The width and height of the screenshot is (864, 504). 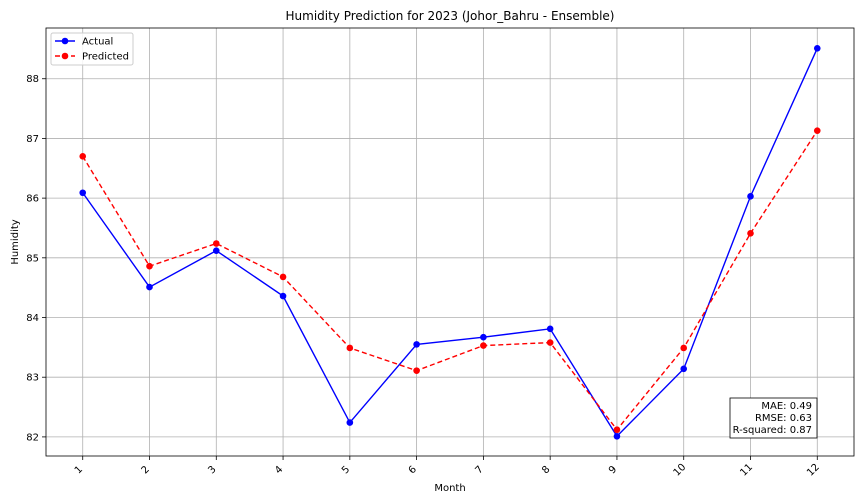 I want to click on legend-label: Actual, so click(x=97, y=42).